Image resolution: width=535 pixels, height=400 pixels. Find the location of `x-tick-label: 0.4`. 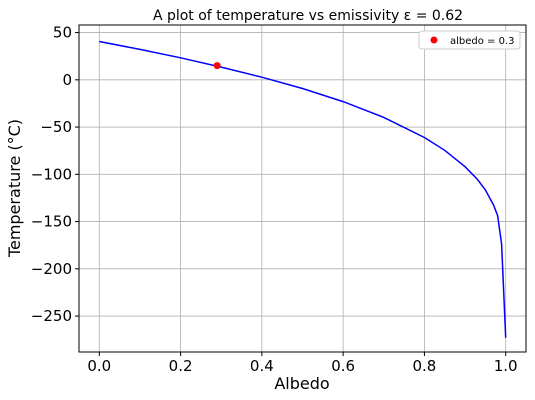

x-tick-label: 0.4 is located at coordinates (262, 366).